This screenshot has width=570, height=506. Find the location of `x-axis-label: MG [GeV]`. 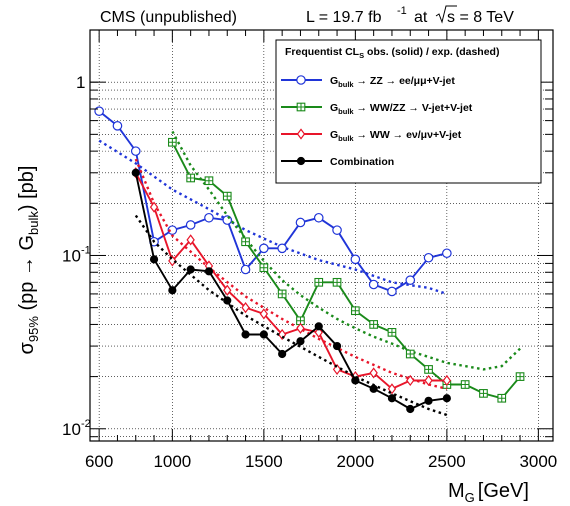

x-axis-label: MG [GeV] is located at coordinates (488, 492).